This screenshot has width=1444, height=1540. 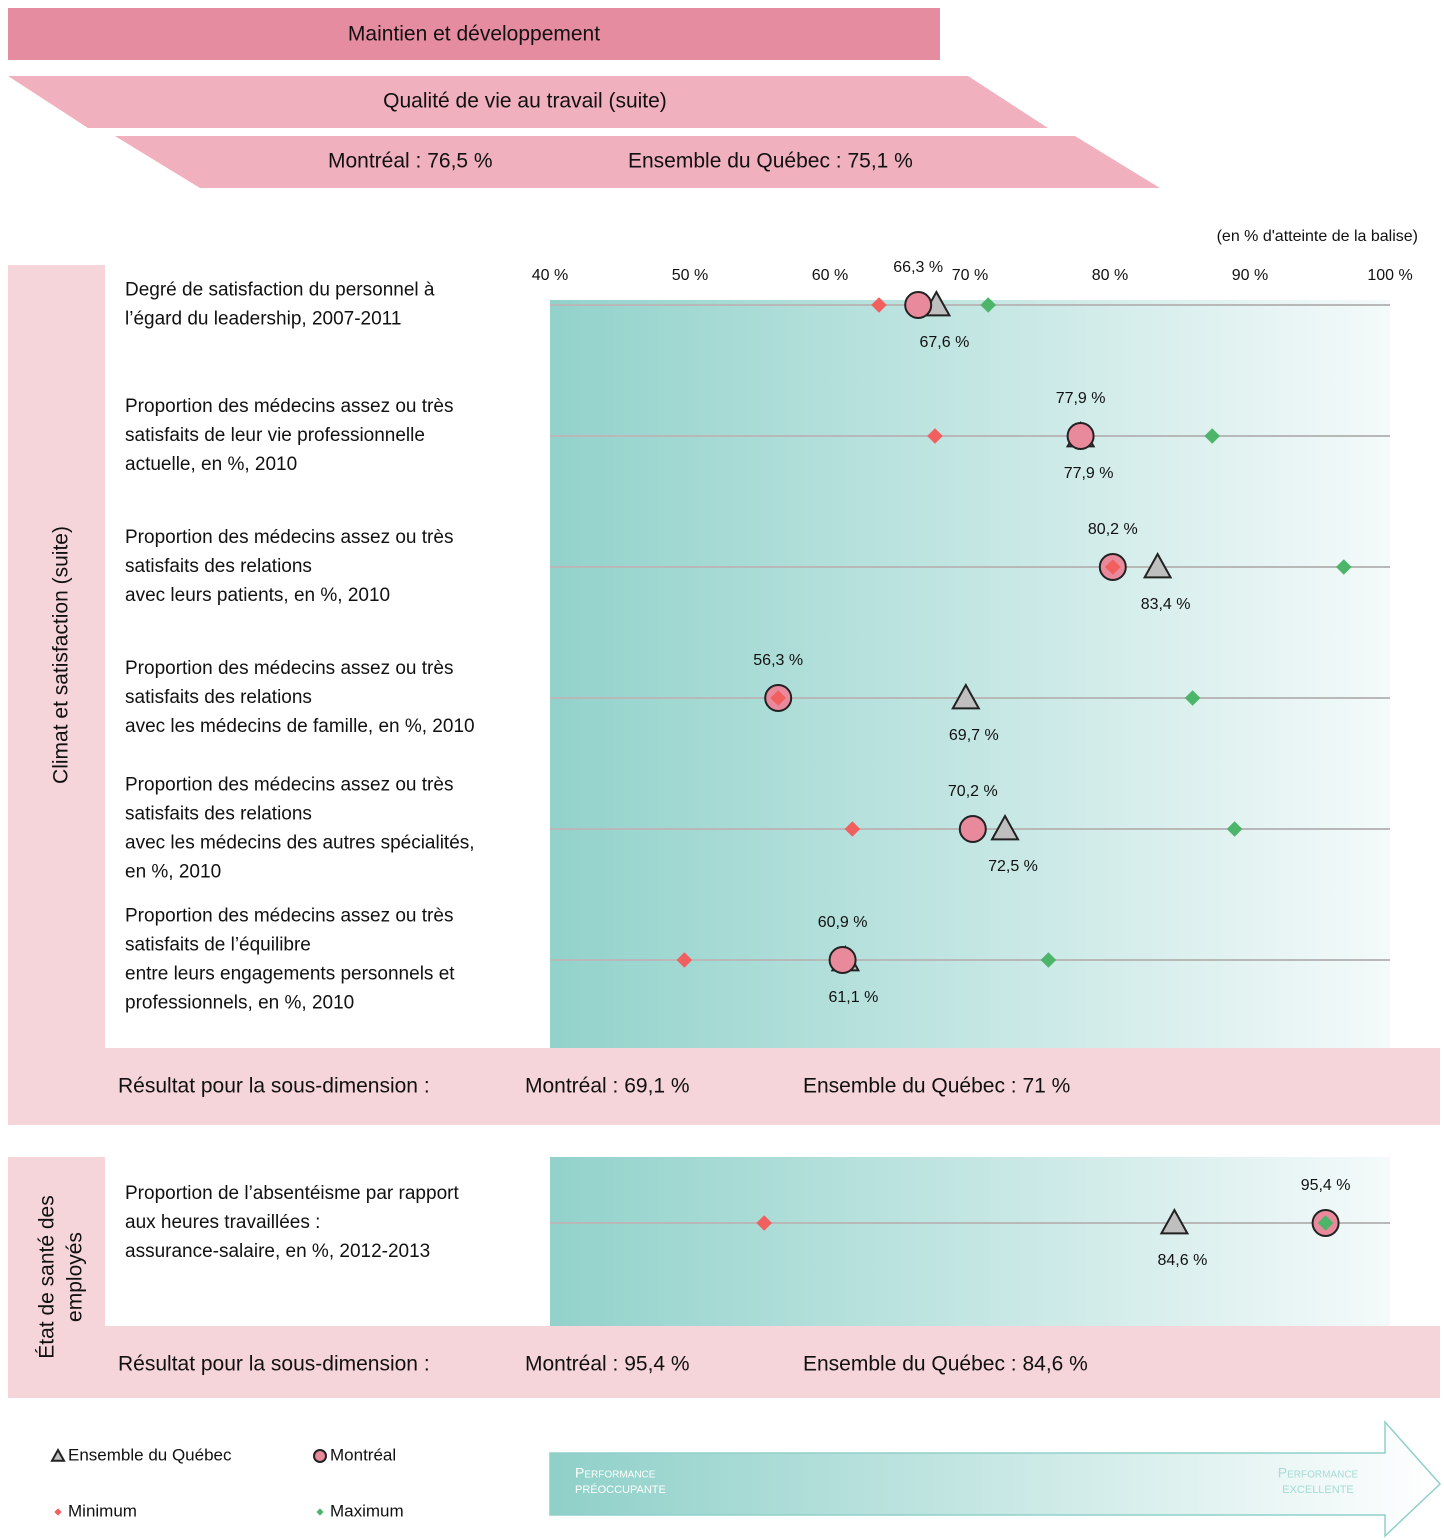 What do you see at coordinates (1317, 236) in the screenshot?
I see `axis-note: (en % d'atteinte de la balise)` at bounding box center [1317, 236].